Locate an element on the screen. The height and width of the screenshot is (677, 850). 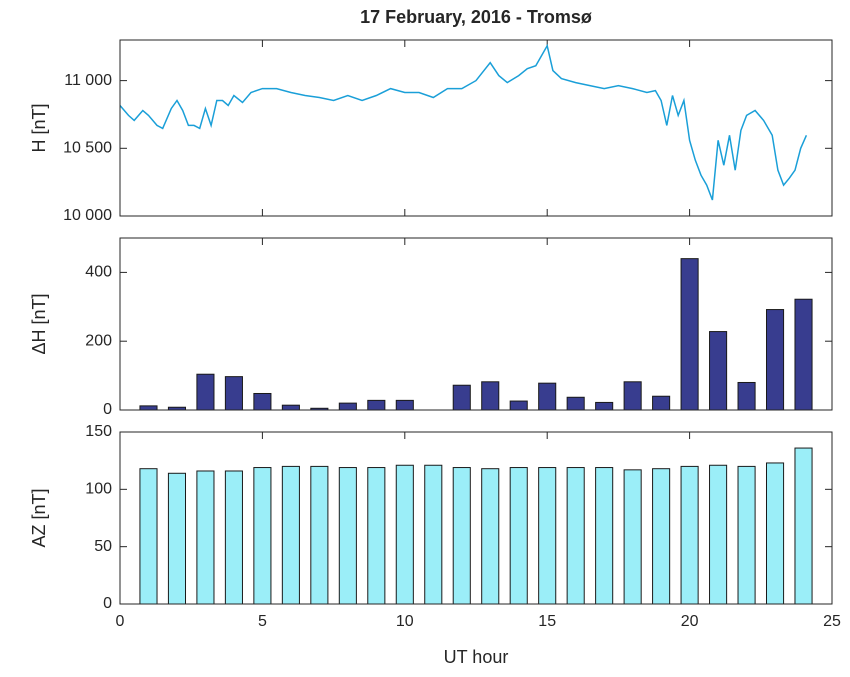
y-tick-label: 100 is located at coordinates (98, 489).